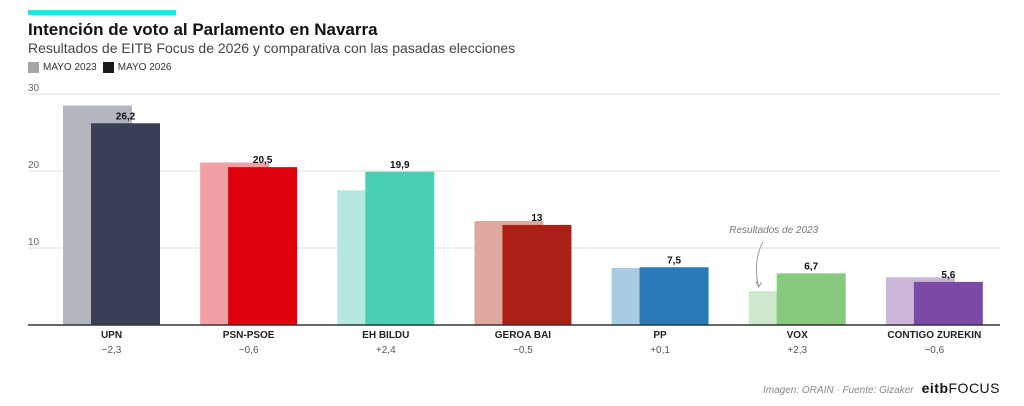  Describe the element at coordinates (400, 165) in the screenshot. I see `data-label: 19,9` at that location.